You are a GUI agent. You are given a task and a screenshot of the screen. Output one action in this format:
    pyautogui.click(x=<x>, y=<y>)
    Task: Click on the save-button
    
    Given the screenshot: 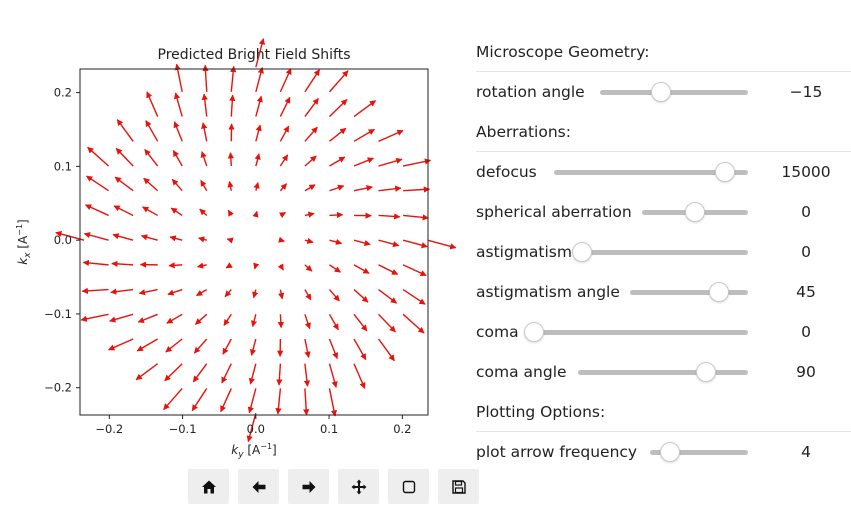 What is the action you would take?
    pyautogui.click(x=458, y=486)
    